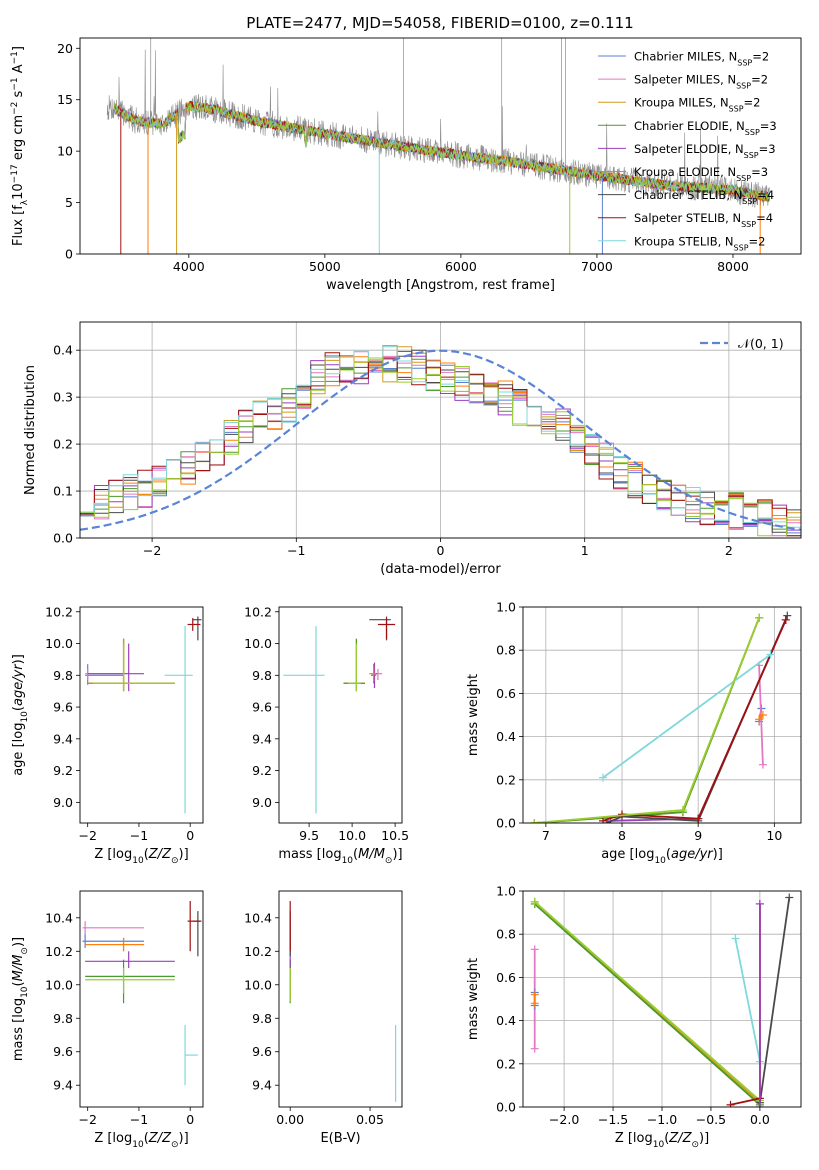  Describe the element at coordinates (15, 108) in the screenshot. I see `y-axis-label-part: −2` at that location.